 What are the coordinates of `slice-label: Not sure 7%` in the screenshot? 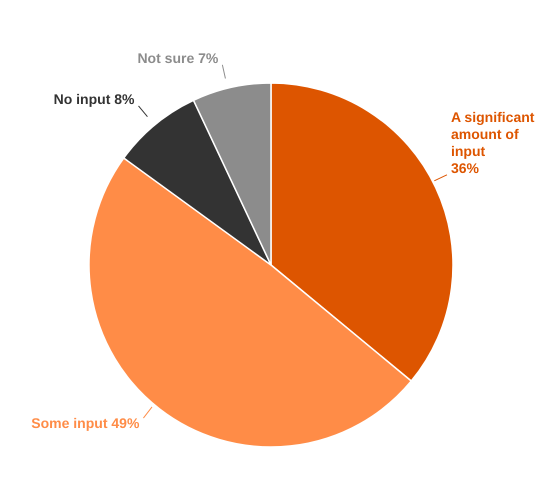 It's located at (178, 58).